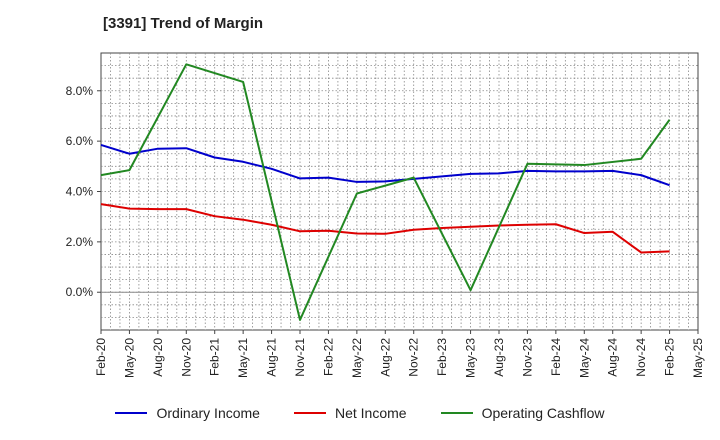 This screenshot has height=440, width=720. What do you see at coordinates (183, 23) in the screenshot?
I see `chart-title: [3391] Trend of Margin` at bounding box center [183, 23].